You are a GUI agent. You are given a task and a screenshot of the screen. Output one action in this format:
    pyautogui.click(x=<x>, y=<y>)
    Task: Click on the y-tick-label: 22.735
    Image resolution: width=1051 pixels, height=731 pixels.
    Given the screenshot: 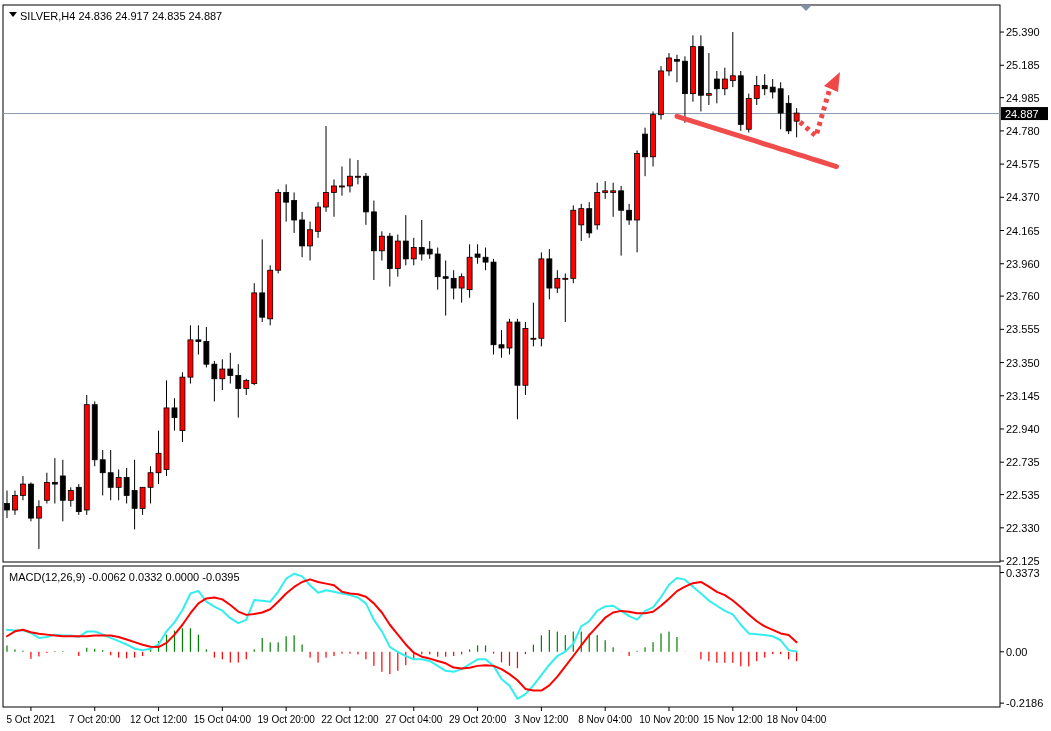 What is the action you would take?
    pyautogui.click(x=1023, y=462)
    